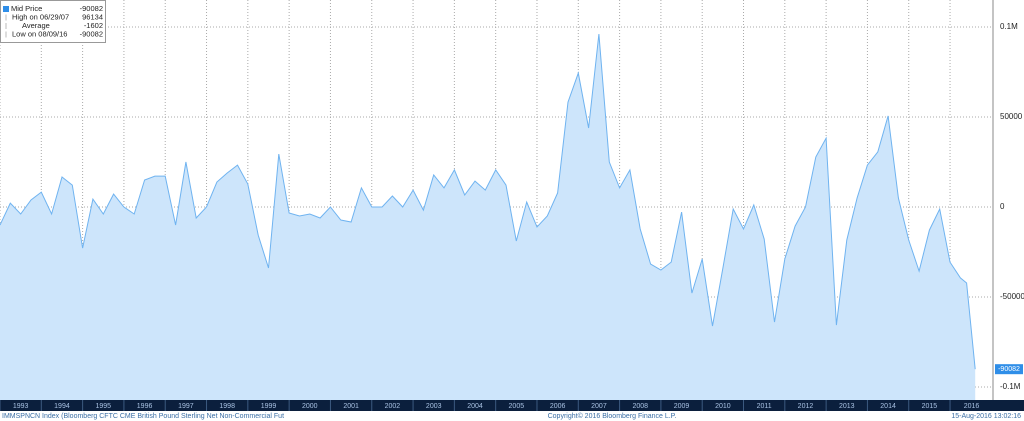  What do you see at coordinates (6, 9) in the screenshot?
I see `legend-swatch` at bounding box center [6, 9].